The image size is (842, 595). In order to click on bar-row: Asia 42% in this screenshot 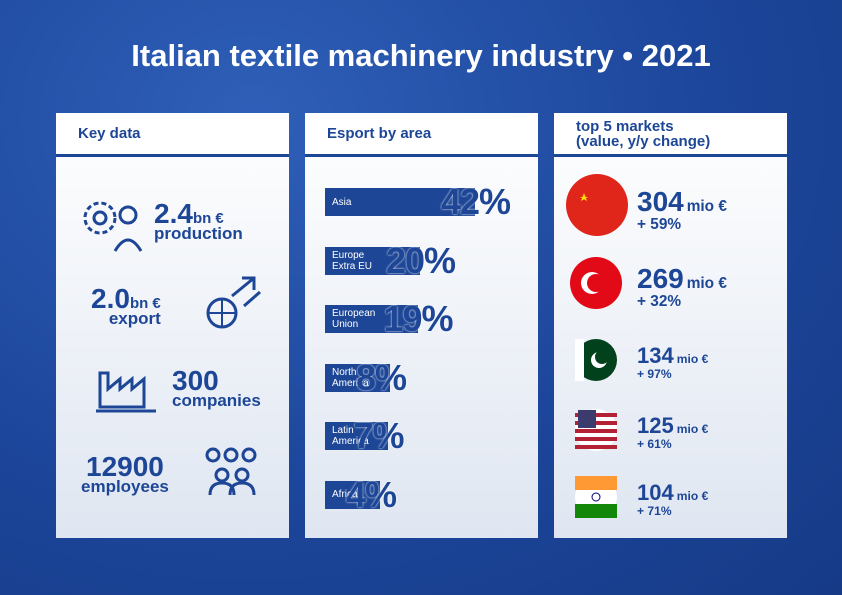, I will do `click(418, 201)`.